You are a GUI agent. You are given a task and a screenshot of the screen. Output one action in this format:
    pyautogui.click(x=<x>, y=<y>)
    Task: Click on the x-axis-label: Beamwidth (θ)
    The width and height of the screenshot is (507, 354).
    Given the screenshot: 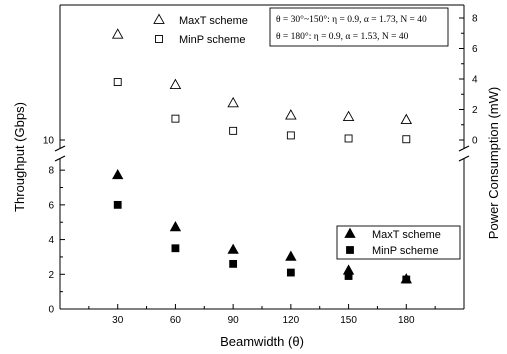 What is the action you would take?
    pyautogui.click(x=262, y=341)
    